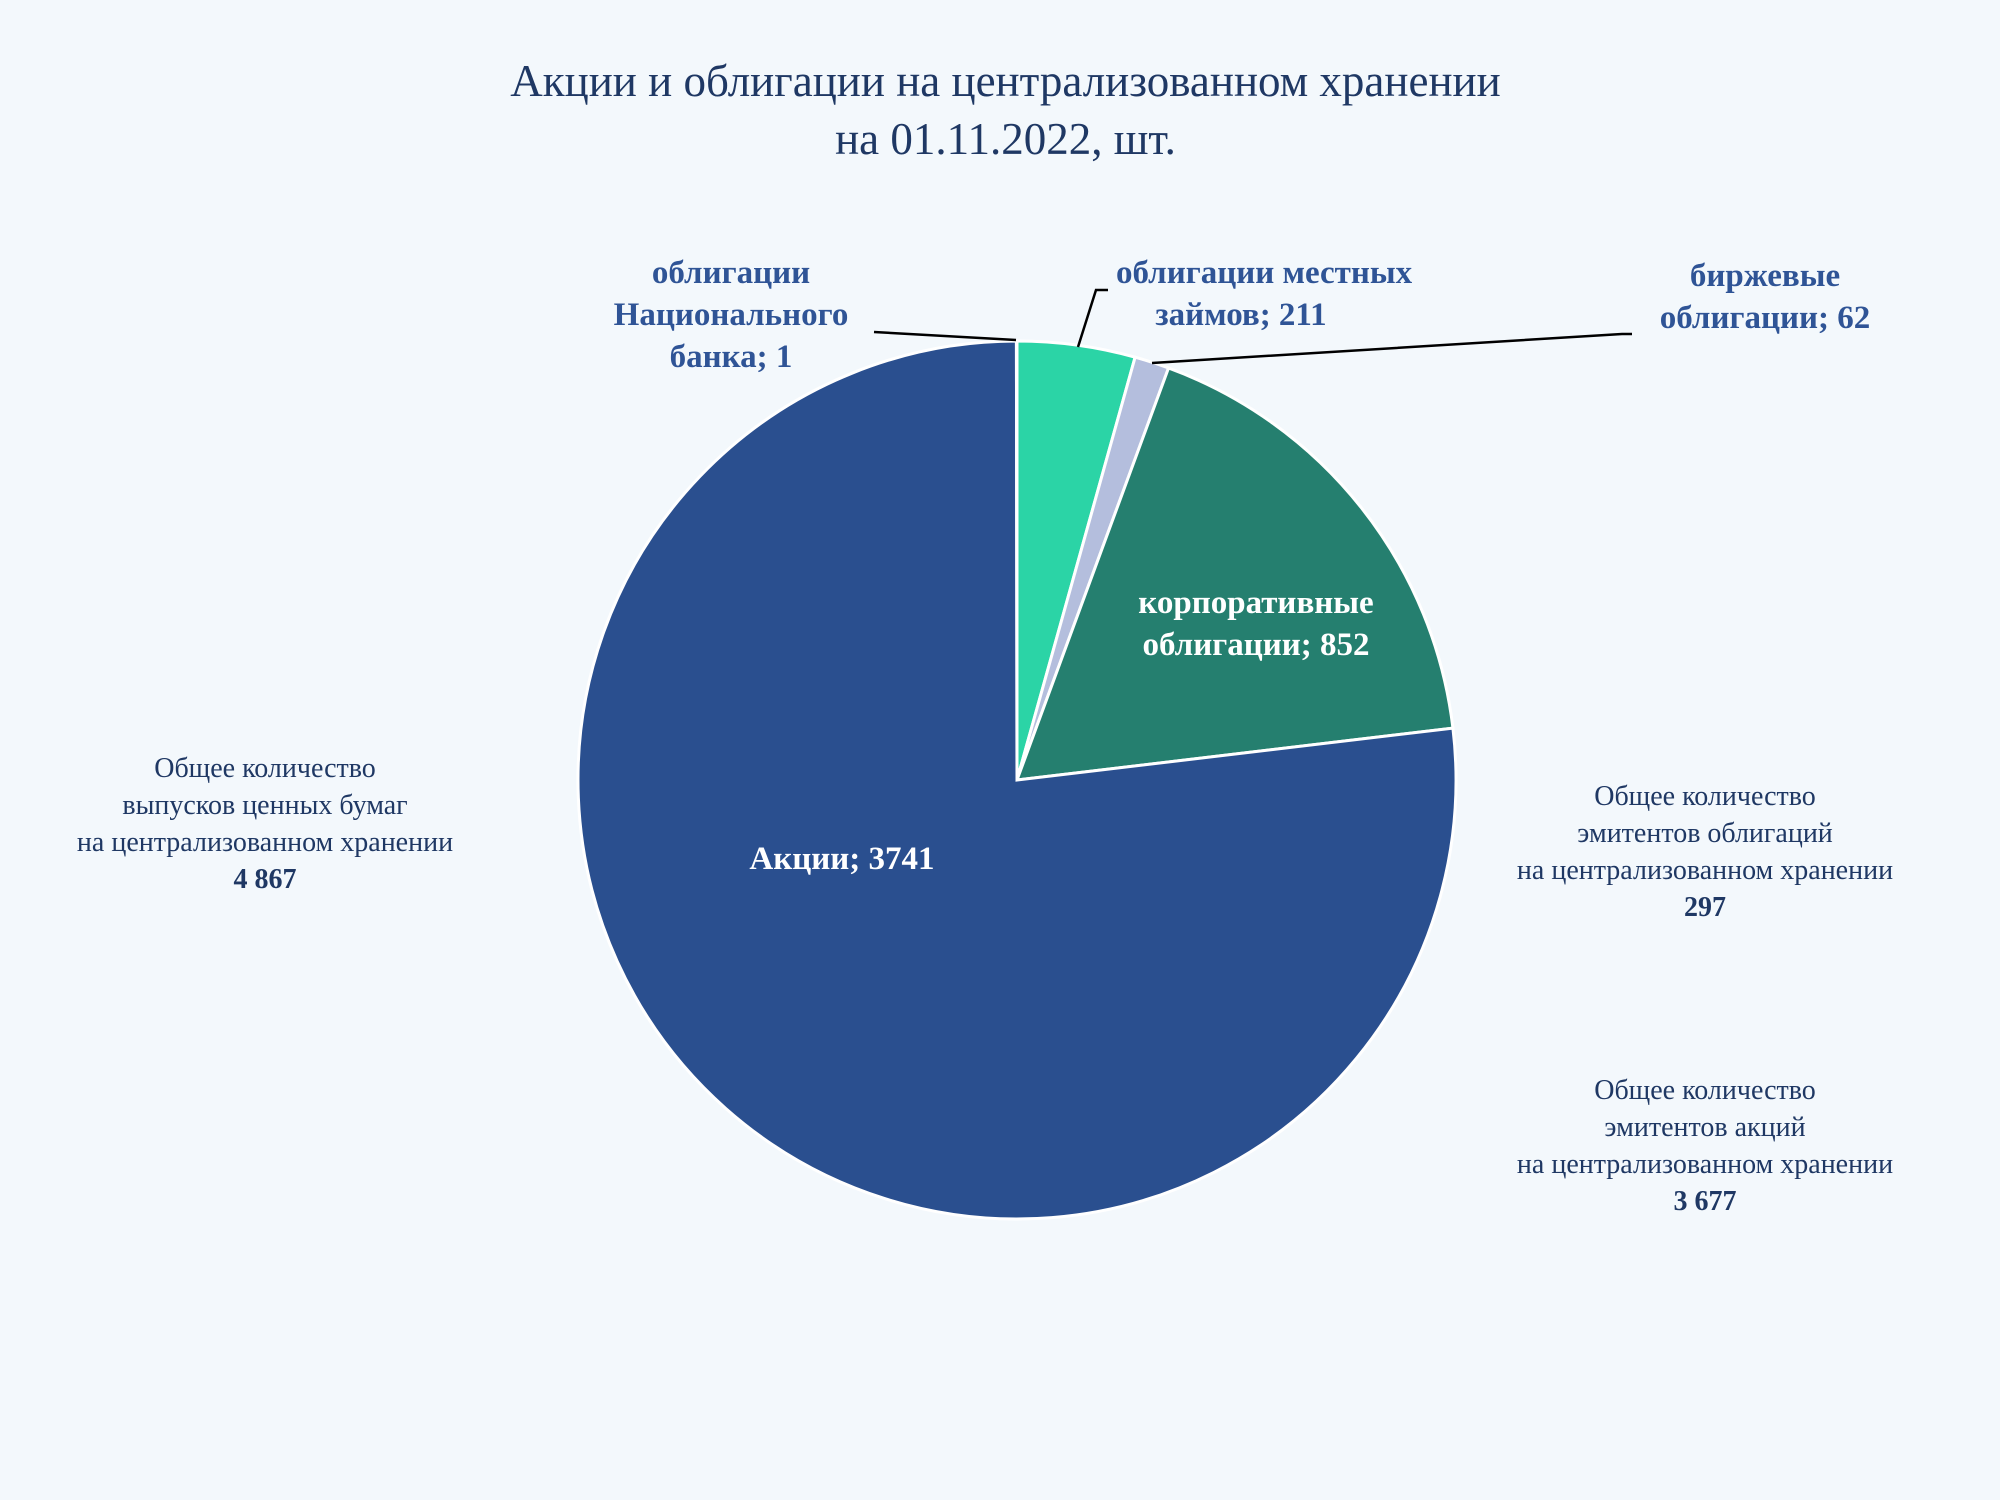 The image size is (2000, 1500). What do you see at coordinates (265, 768) in the screenshot?
I see `stat-total-issues-line-1: Общее количество` at bounding box center [265, 768].